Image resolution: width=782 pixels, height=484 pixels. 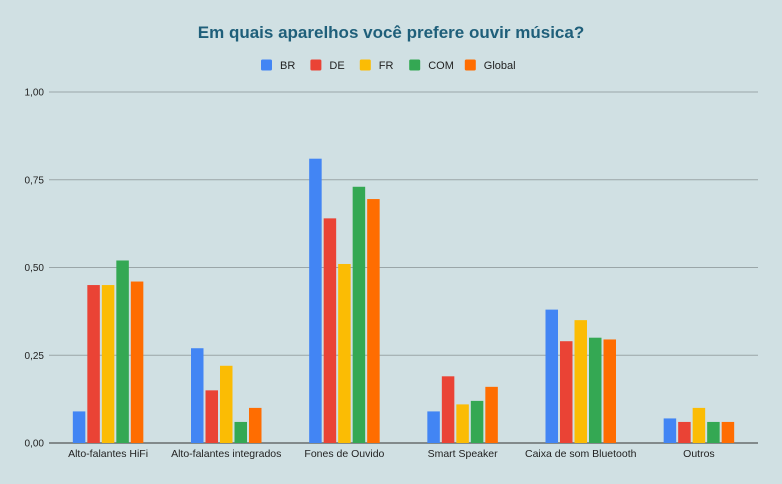 I want to click on legend: BR DE FR COM Global, so click(x=388, y=65).